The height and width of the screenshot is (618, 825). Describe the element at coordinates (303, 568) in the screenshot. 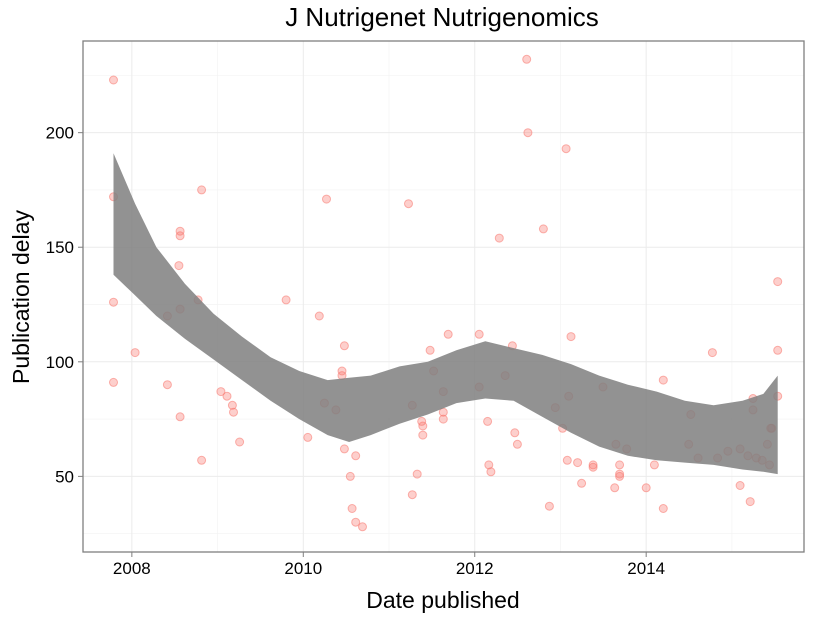

I see `x-tick-label: 2010` at that location.